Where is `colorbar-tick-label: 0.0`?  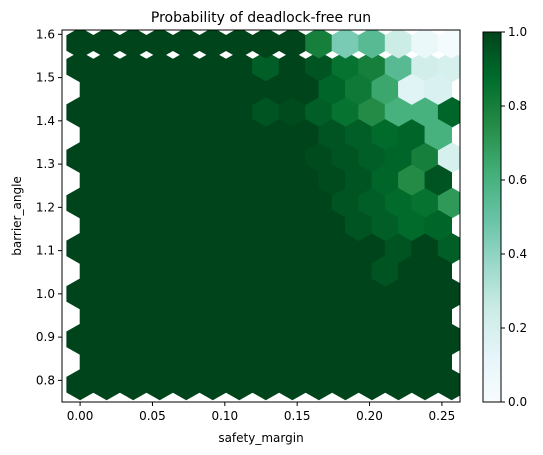 colorbar-tick-label: 0.0 is located at coordinates (517, 402).